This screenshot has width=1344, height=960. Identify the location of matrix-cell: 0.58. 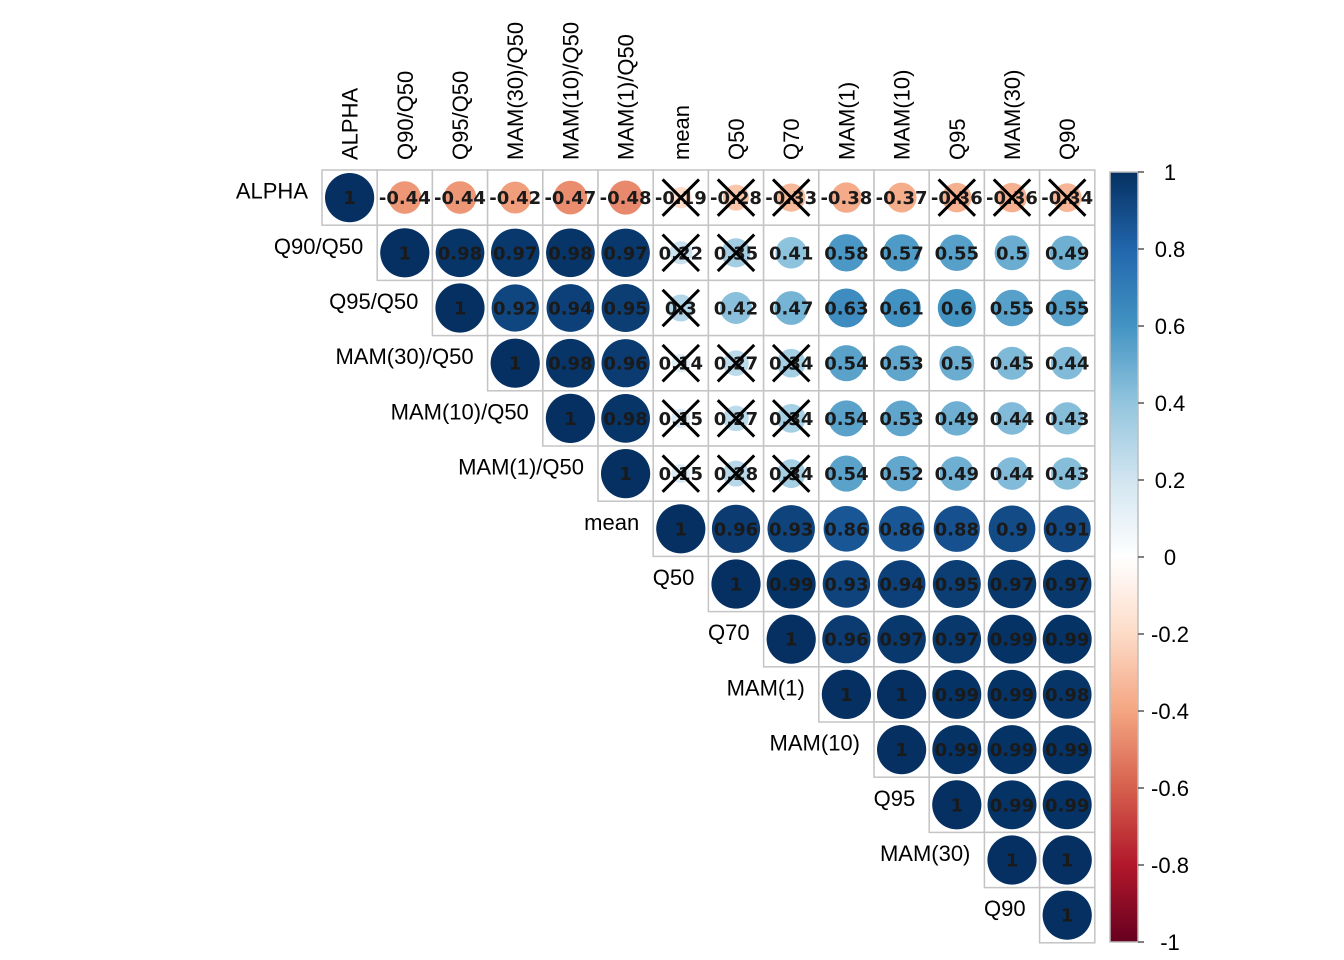
(846, 253).